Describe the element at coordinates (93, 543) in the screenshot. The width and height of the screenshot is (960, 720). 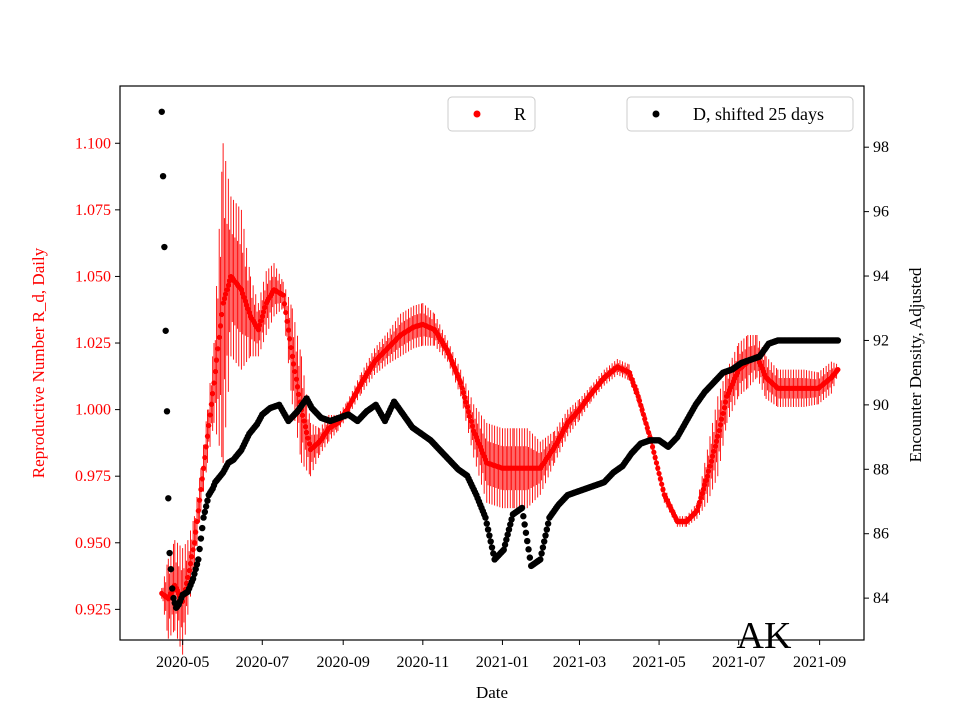
I see `left-y-tick-label: 0.950` at that location.